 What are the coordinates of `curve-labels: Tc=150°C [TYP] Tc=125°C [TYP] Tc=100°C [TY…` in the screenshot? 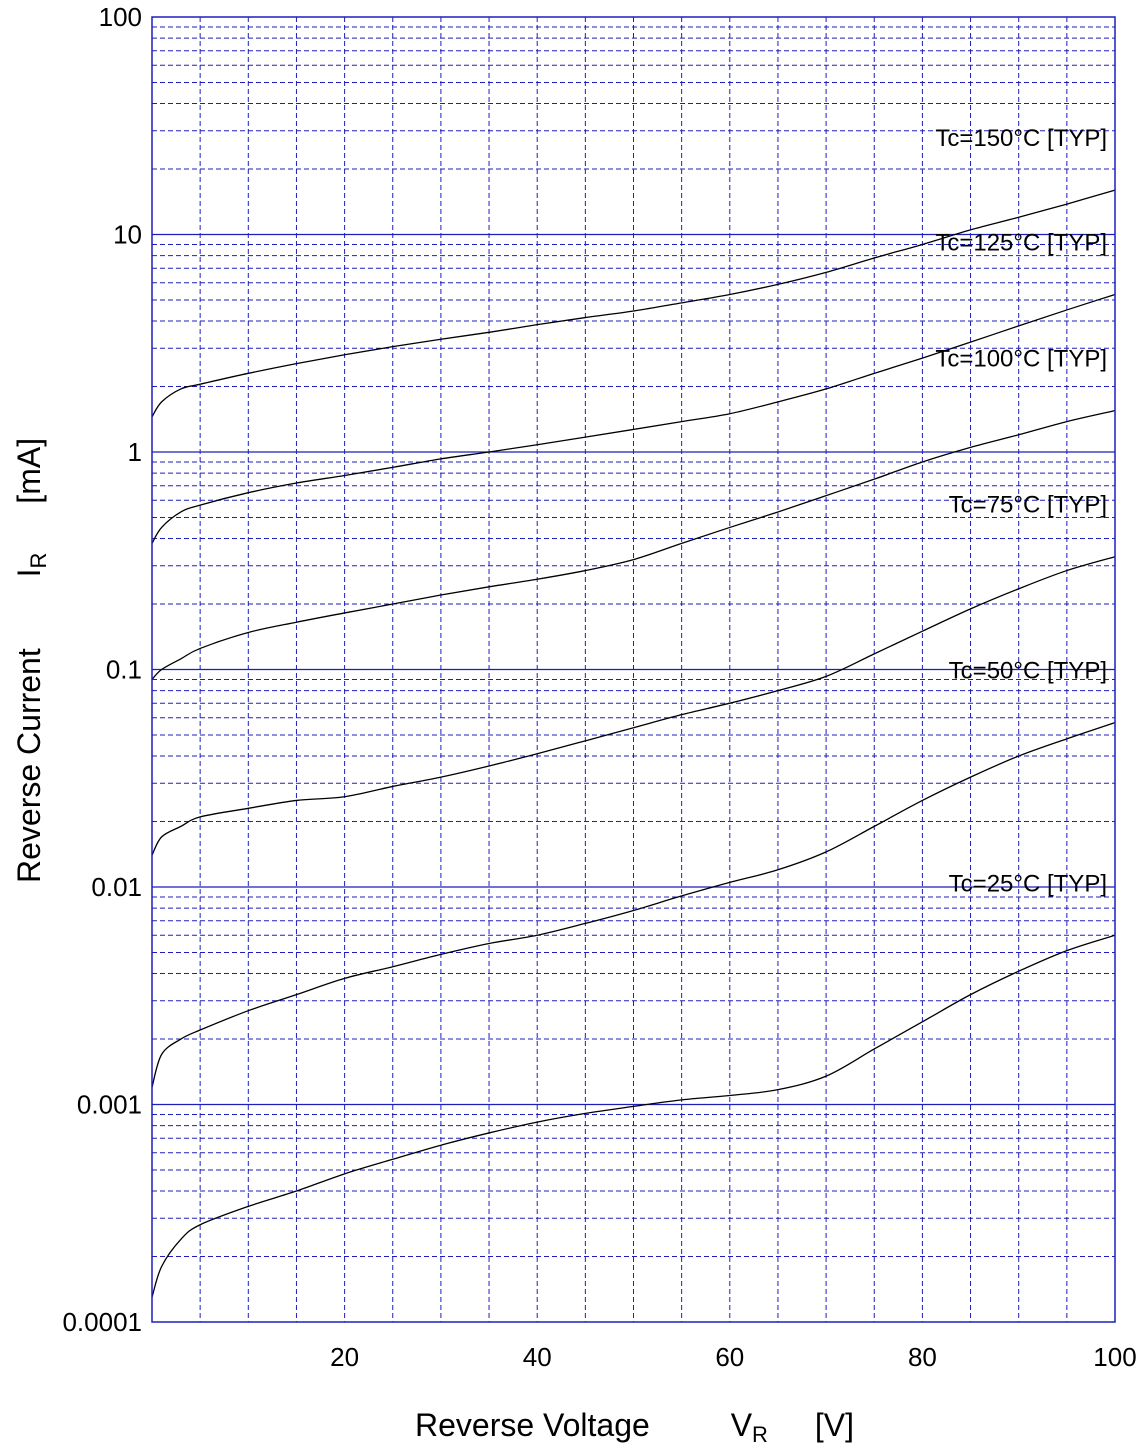 It's located at (1021, 511).